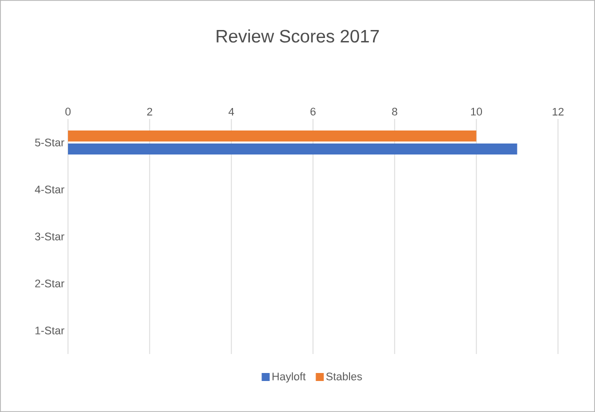 This screenshot has height=412, width=595. I want to click on y-tick-label: 5-Star, so click(49, 142).